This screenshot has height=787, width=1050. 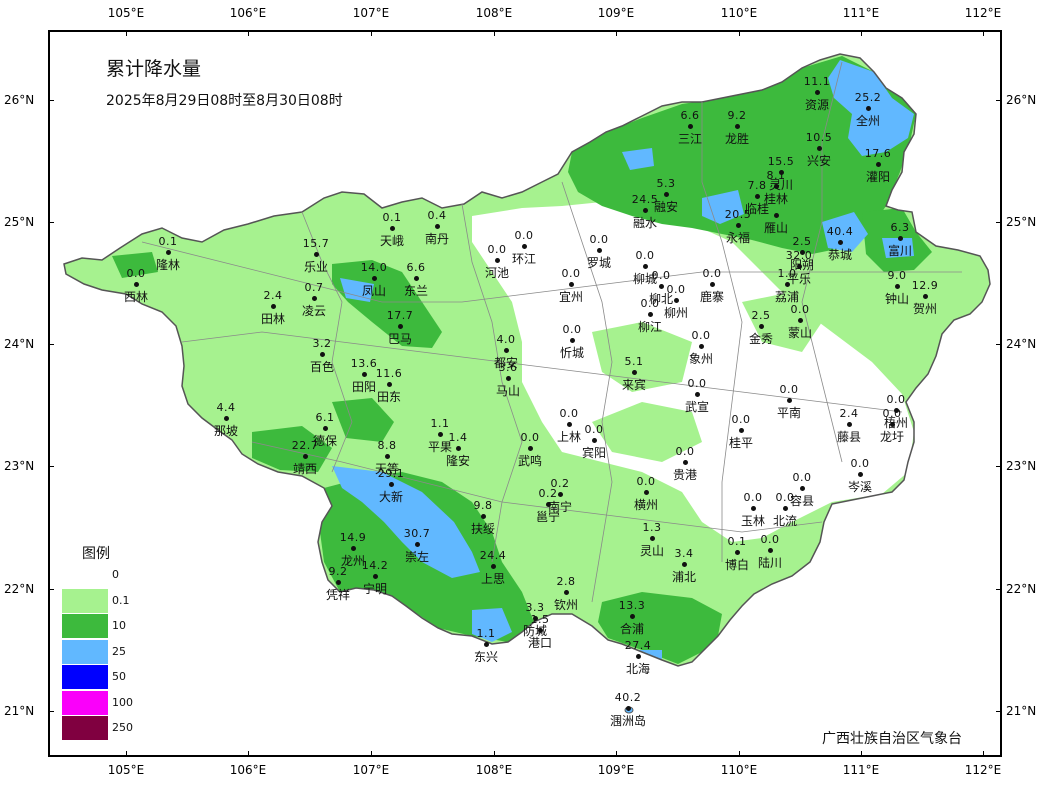 What do you see at coordinates (848, 437) in the screenshot?
I see `station-name: 藤县` at bounding box center [848, 437].